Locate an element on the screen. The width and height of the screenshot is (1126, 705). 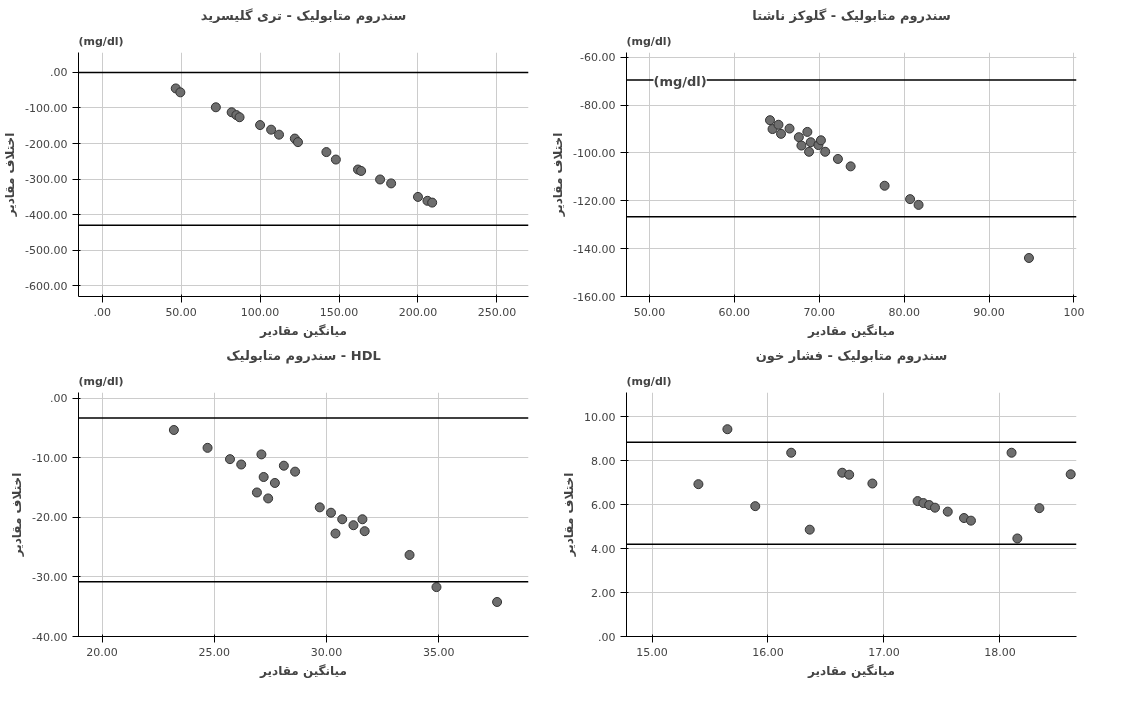
x-tick-label: 250.00 is located at coordinates (497, 312).